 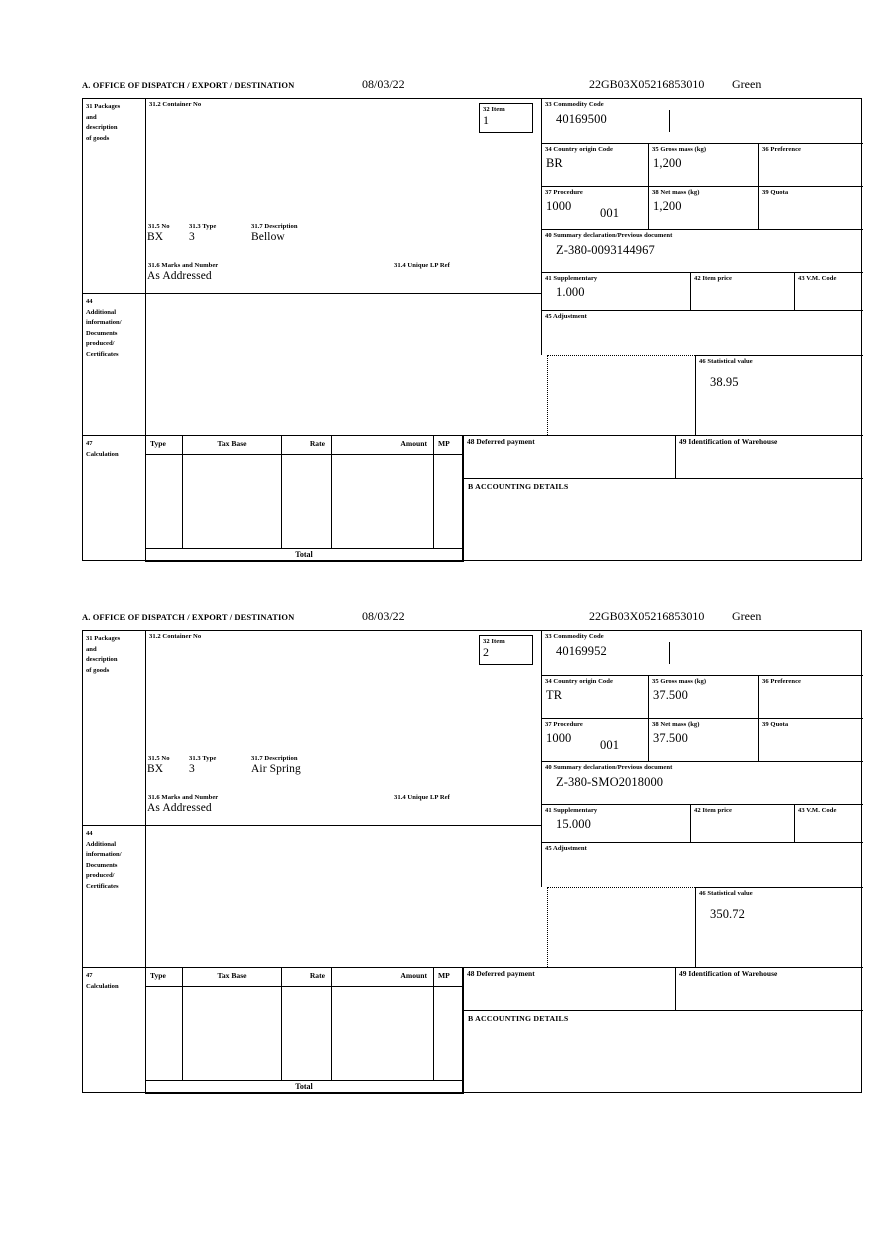 I want to click on box-39-value, so click(x=811, y=730).